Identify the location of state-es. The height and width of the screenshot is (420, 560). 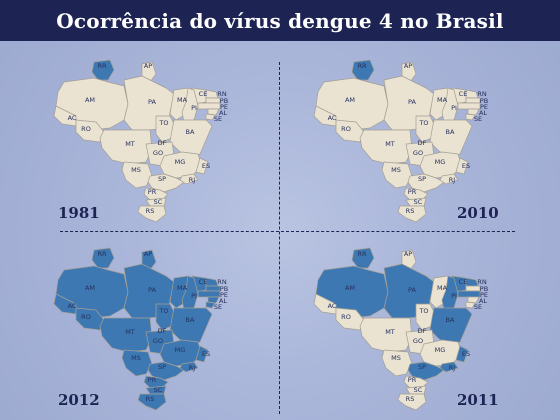
(202, 166).